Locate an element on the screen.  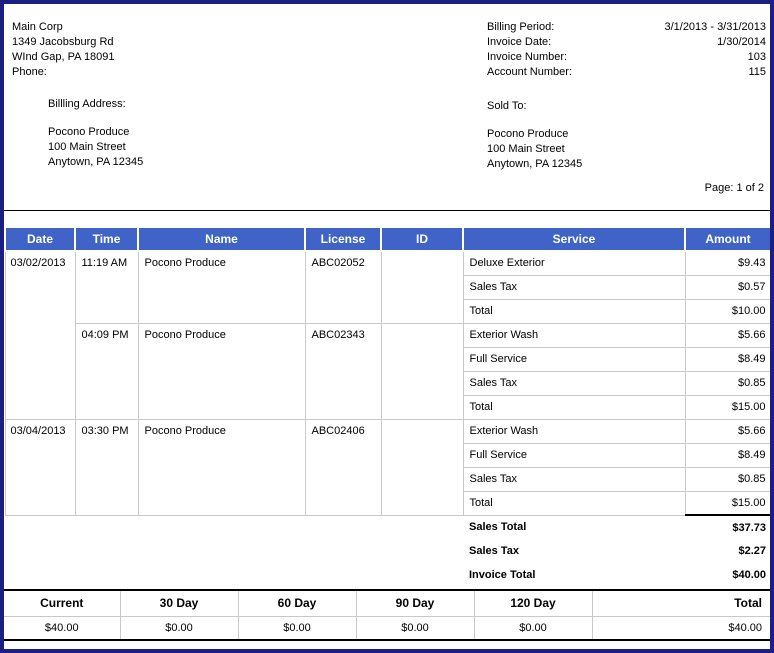
sold-to-name: Pocono Produce is located at coordinates (528, 134).